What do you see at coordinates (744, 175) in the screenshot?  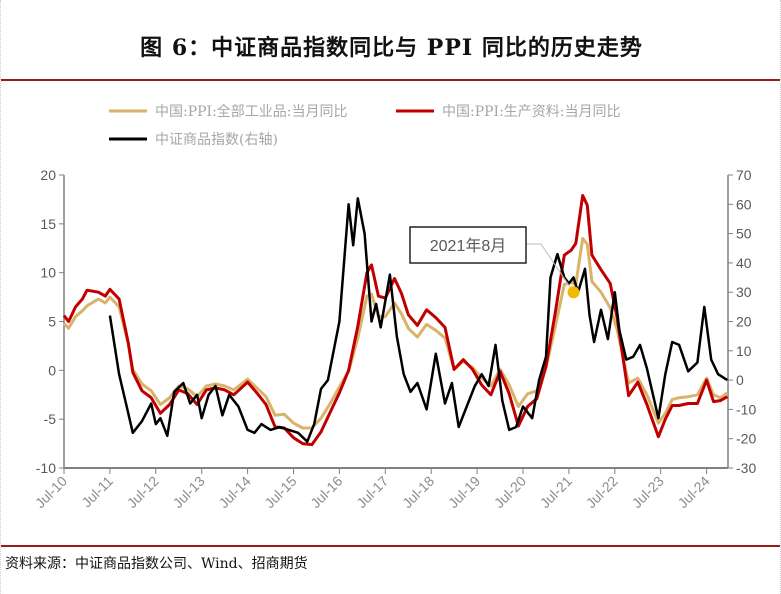 I see `right-tick-label: 70` at bounding box center [744, 175].